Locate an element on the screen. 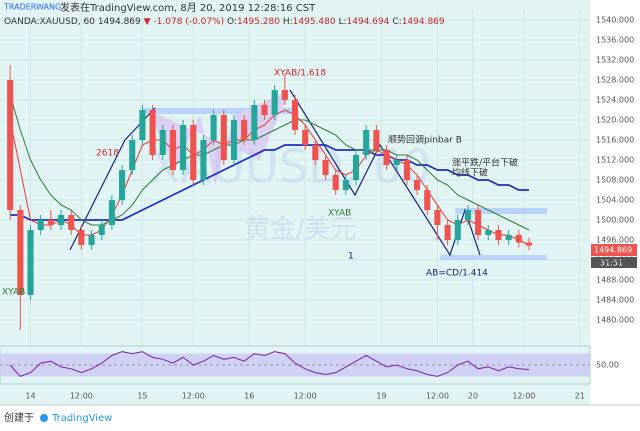 The image size is (640, 431). c: 1494.869 is located at coordinates (423, 22).